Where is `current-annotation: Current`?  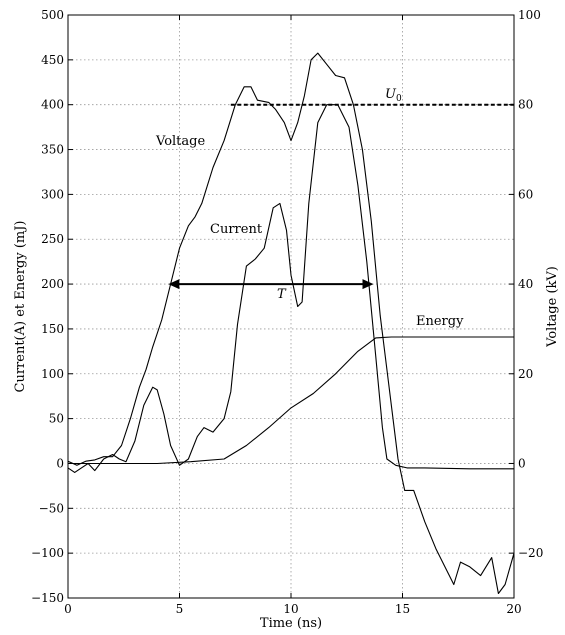 current-annotation: Current is located at coordinates (236, 229).